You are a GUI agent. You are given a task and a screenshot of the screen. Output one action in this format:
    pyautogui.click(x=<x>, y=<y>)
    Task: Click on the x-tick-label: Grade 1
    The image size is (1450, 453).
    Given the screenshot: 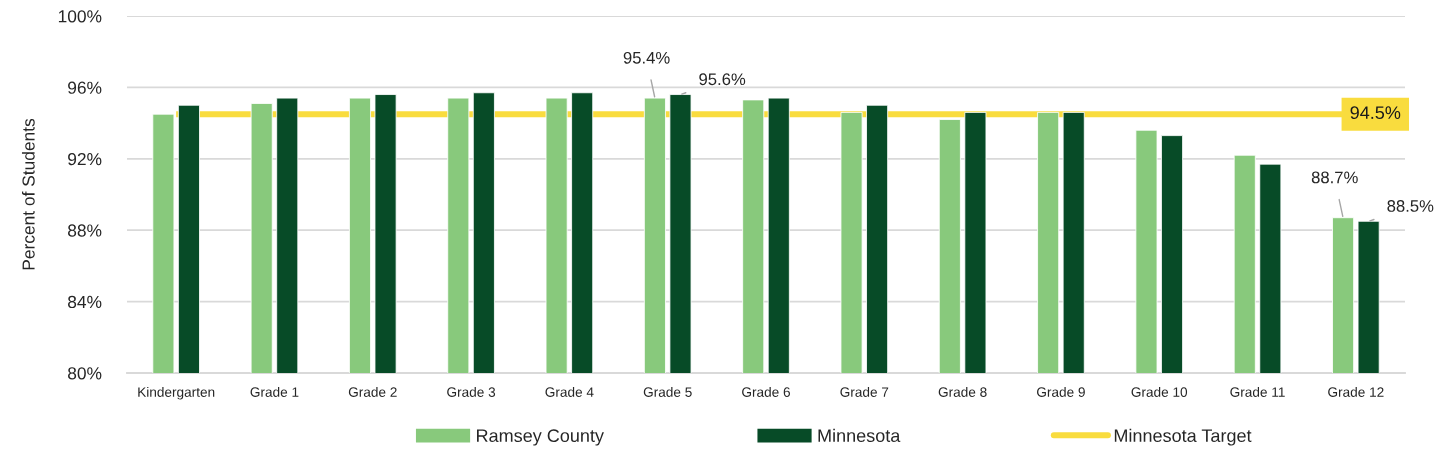 What is the action you would take?
    pyautogui.click(x=274, y=391)
    